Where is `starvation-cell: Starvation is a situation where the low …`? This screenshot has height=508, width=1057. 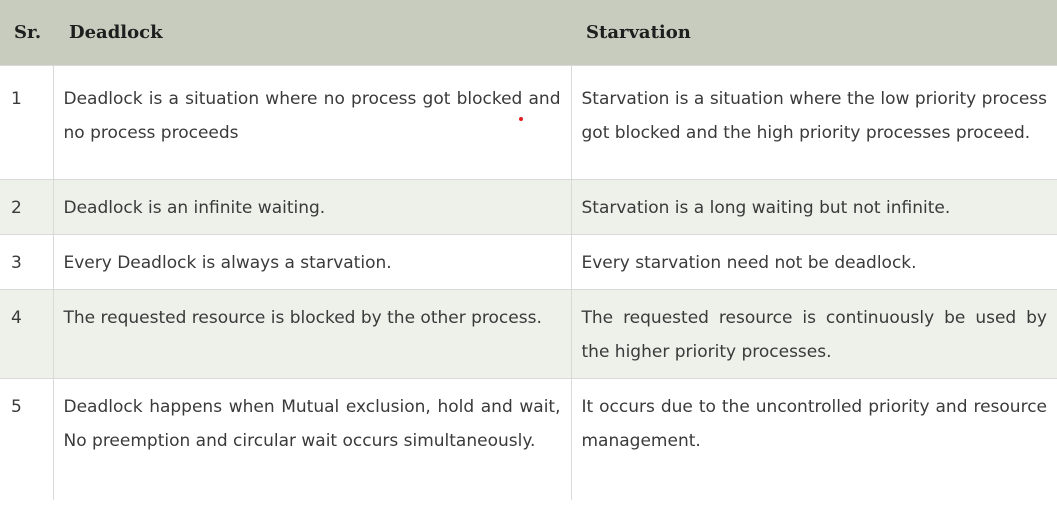 starvation-cell: Starvation is a situation where the low … is located at coordinates (813, 122).